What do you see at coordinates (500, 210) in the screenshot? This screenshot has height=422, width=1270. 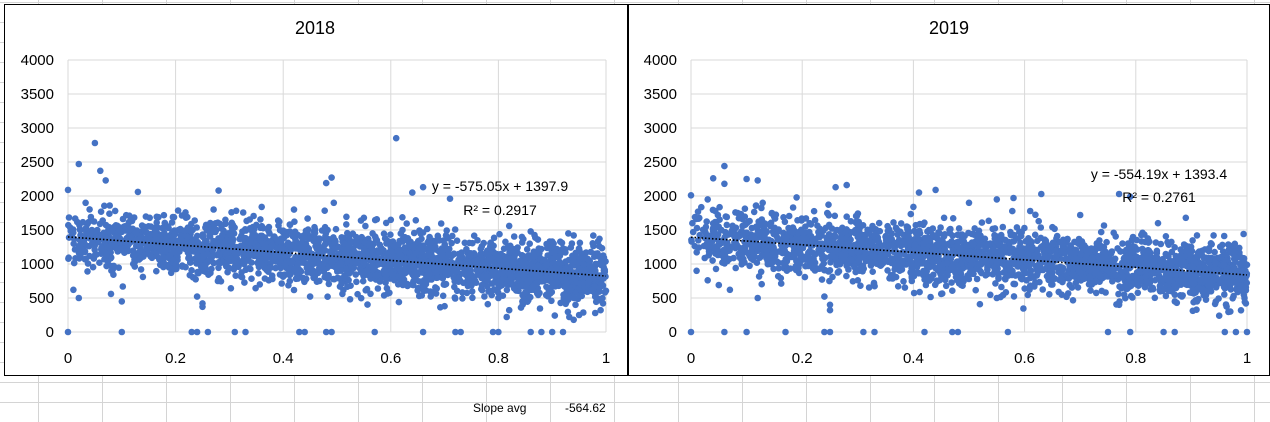 I see `trendline-r-squared: R² = 0.2917` at bounding box center [500, 210].